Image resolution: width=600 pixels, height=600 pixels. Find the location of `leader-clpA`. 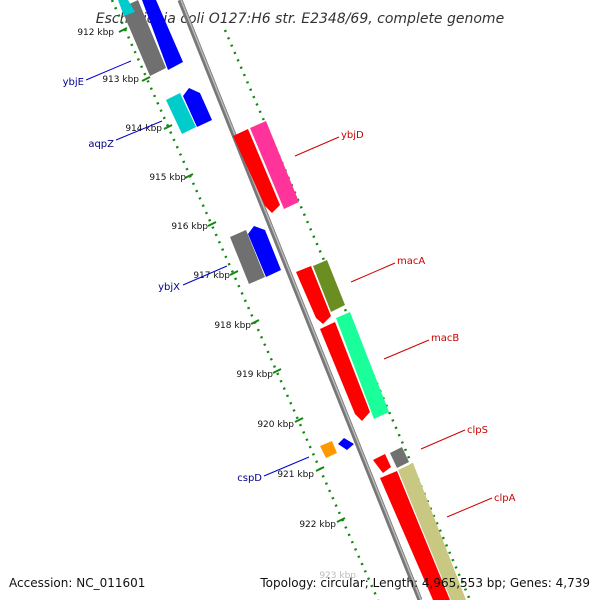

leader-clpA is located at coordinates (469, 507).